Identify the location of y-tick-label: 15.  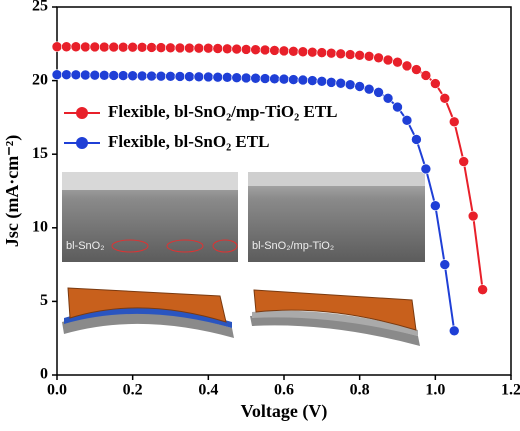
(40, 153).